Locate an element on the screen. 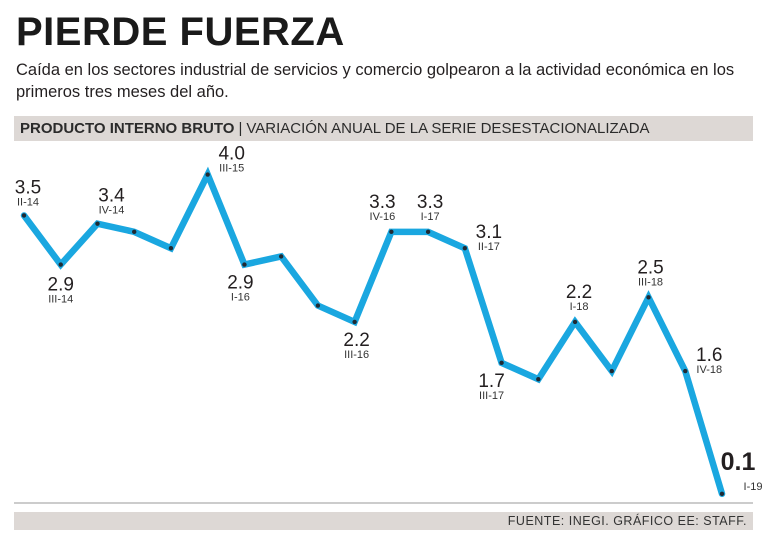 This screenshot has width=768, height=541. period-label: I-19 is located at coordinates (753, 487).